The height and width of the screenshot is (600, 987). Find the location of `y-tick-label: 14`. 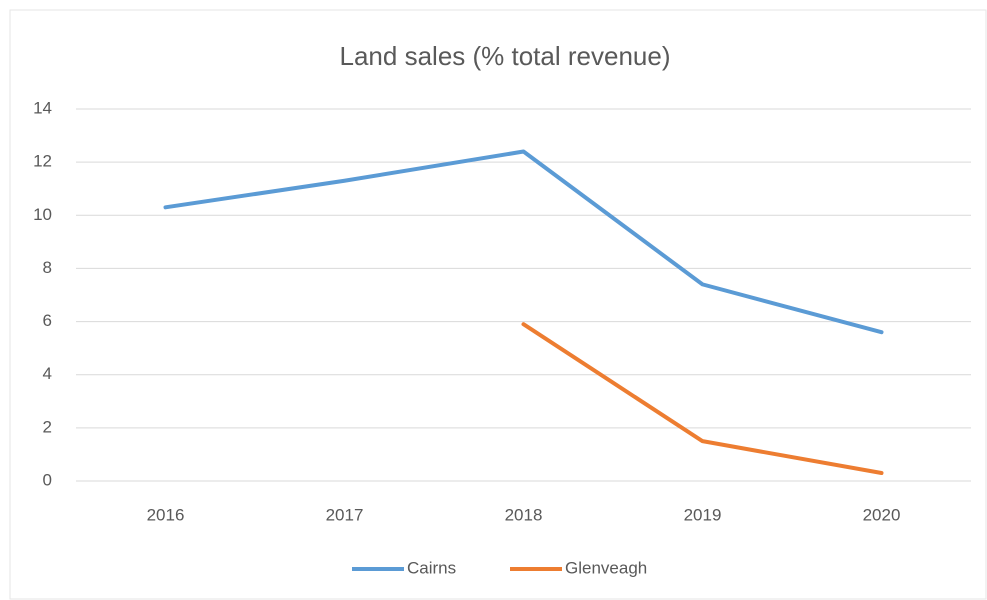

y-tick-label: 14 is located at coordinates (42, 107).